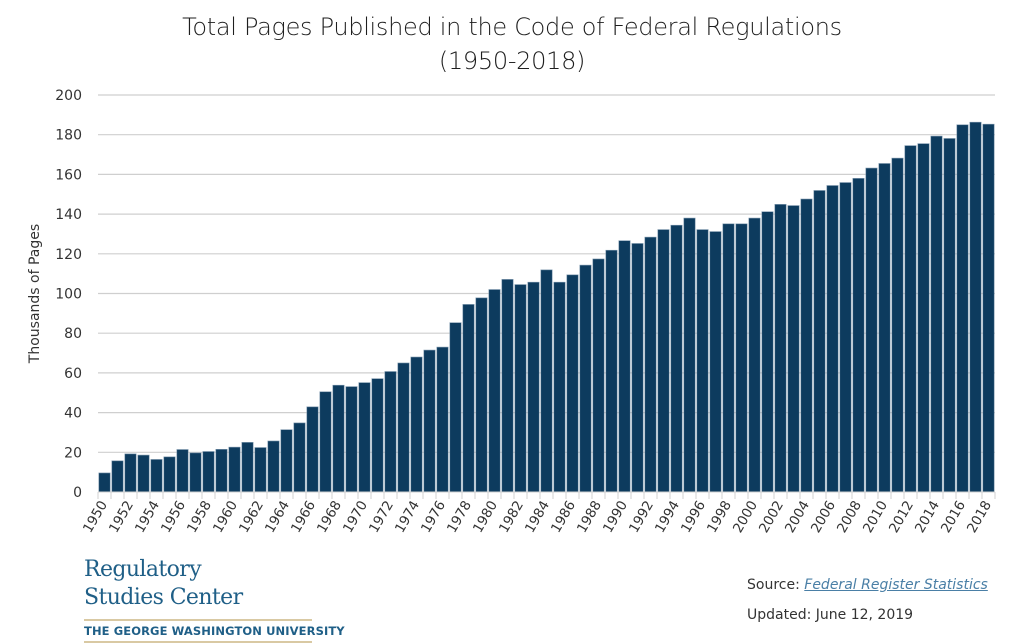 This screenshot has width=1024, height=643. What do you see at coordinates (611, 371) in the screenshot?
I see `bar-1989` at bounding box center [611, 371].